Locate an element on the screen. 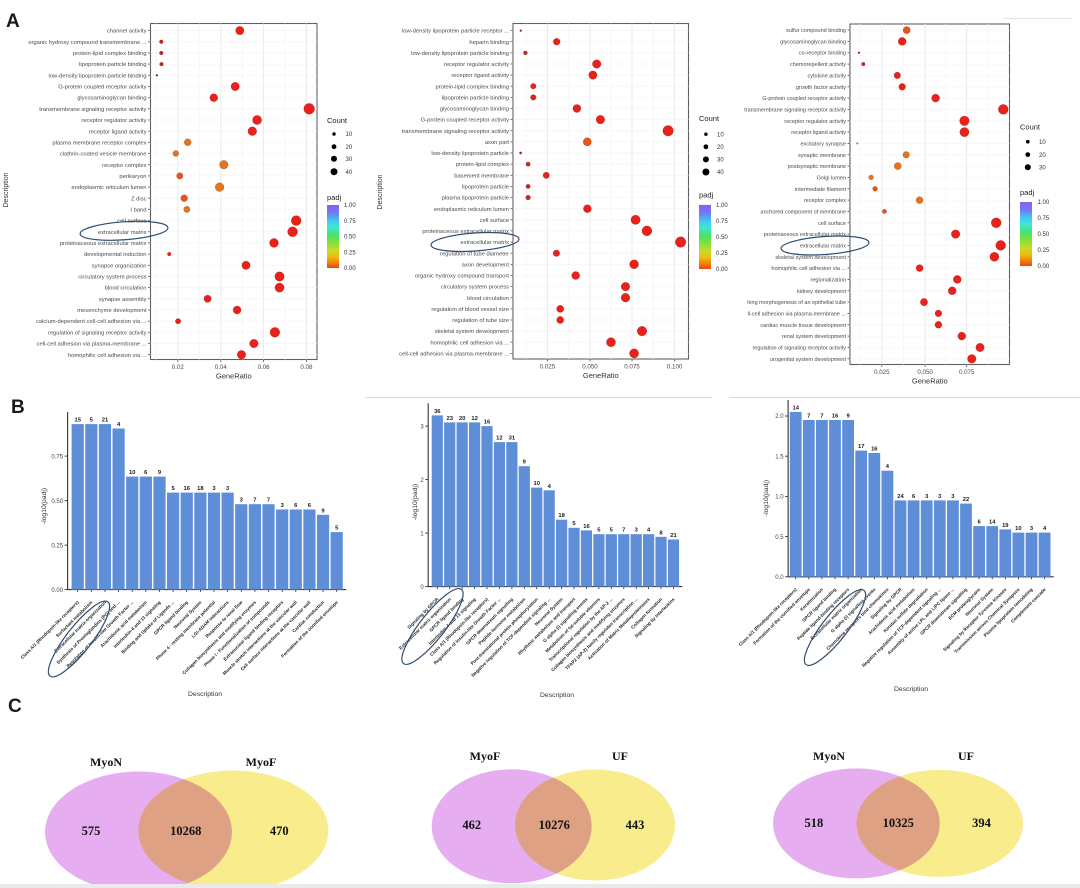  svg-text: circulatory system process is located at coordinates (112, 278).